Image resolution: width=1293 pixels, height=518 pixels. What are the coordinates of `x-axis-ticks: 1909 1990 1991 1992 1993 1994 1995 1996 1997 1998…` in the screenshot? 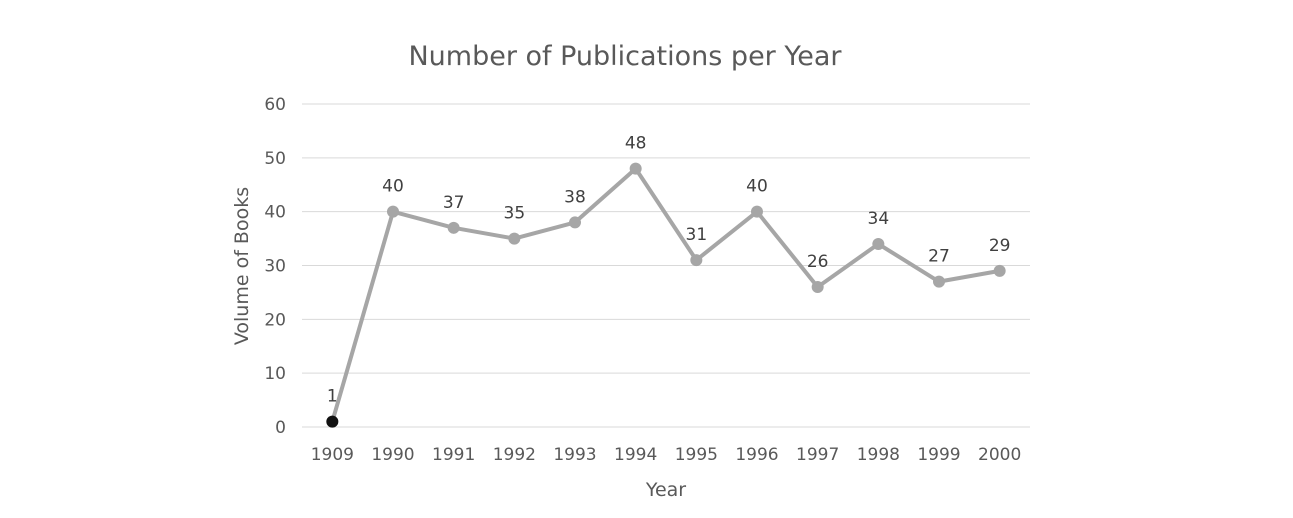 It's located at (666, 455).